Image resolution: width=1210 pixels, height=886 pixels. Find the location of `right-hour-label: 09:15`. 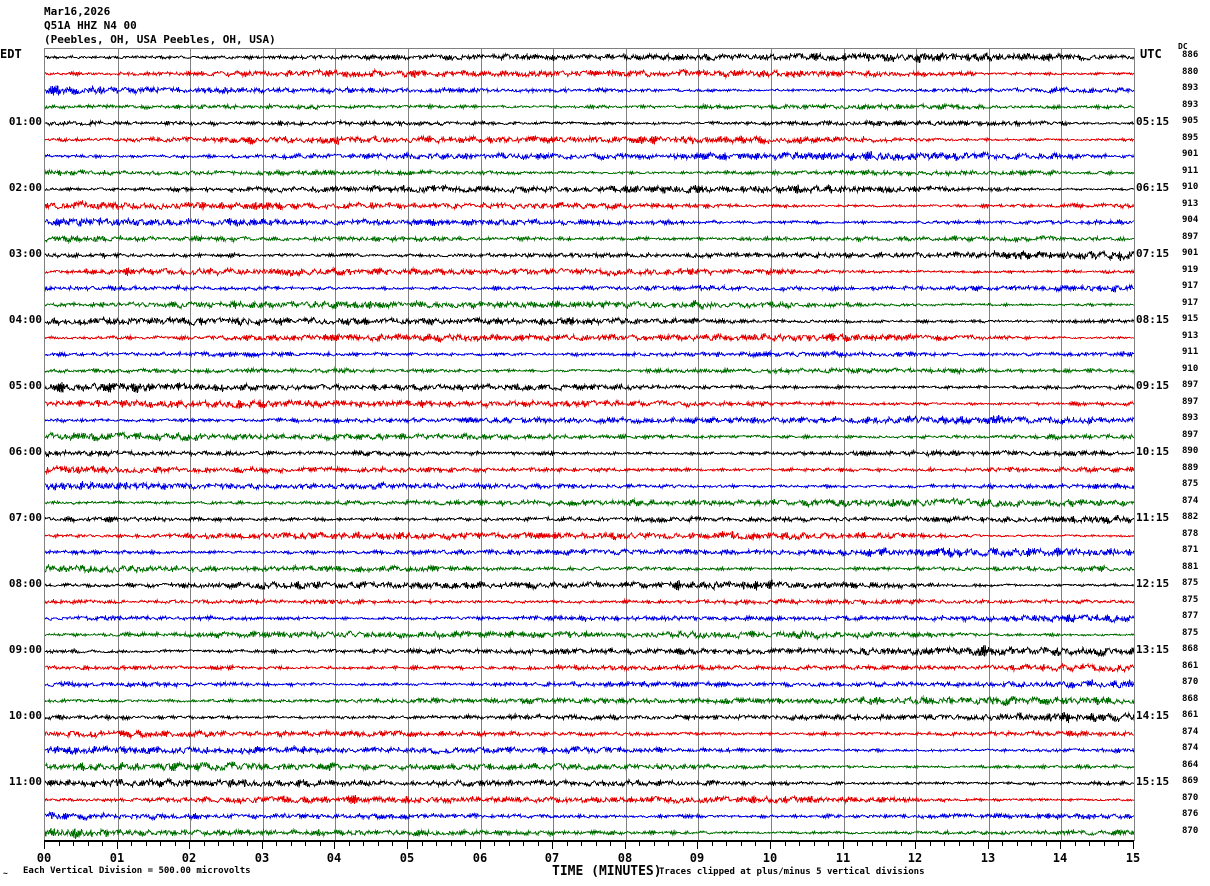

right-hour-label: 09:15 is located at coordinates (1153, 386).